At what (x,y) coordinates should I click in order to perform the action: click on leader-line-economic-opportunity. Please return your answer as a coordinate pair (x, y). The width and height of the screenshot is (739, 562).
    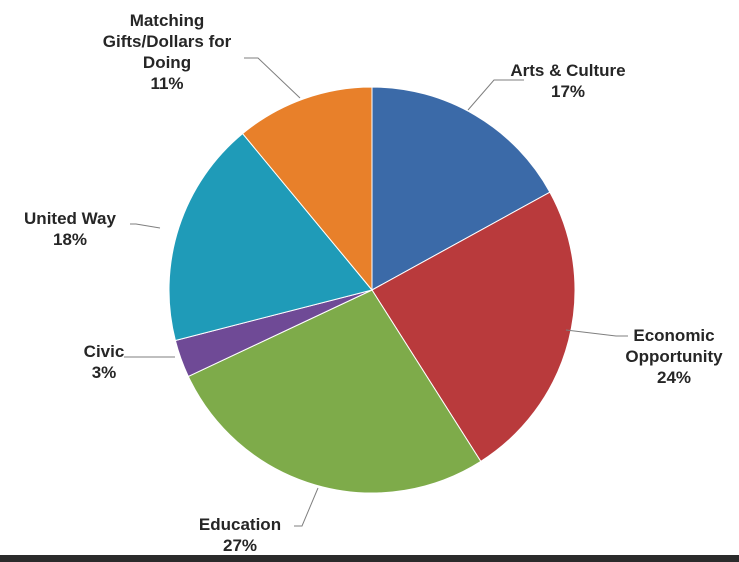
    Looking at the image, I should click on (596, 333).